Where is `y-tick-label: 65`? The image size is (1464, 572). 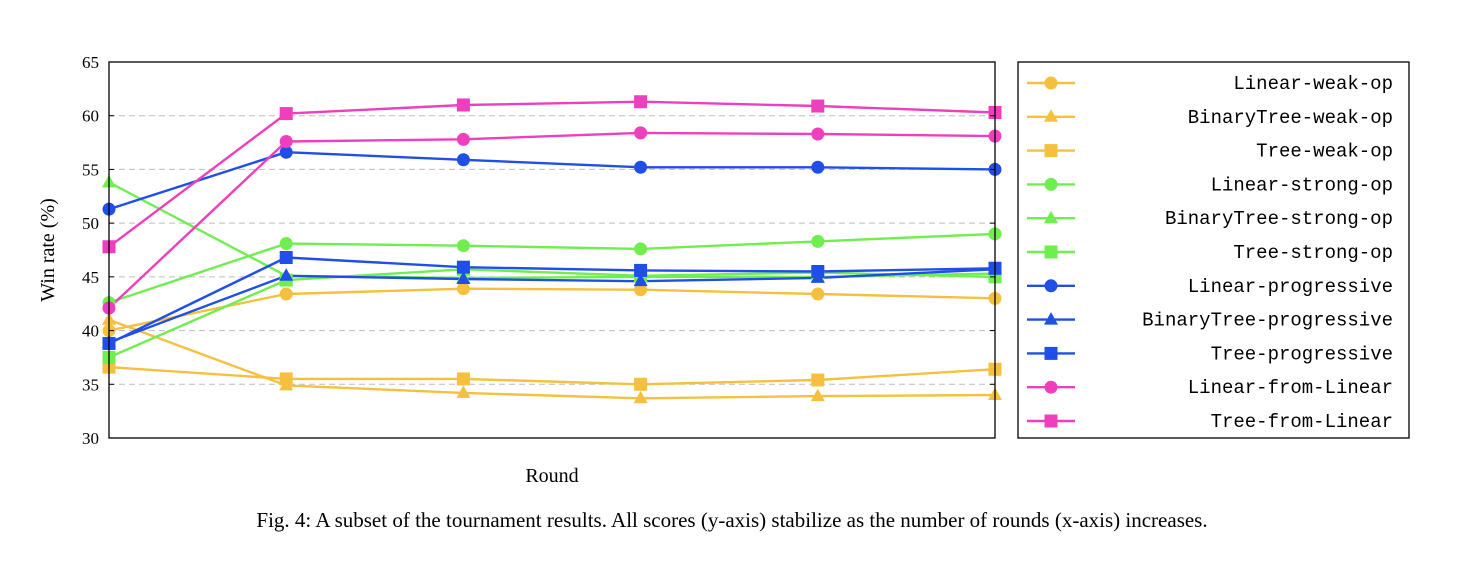
y-tick-label: 65 is located at coordinates (90, 62).